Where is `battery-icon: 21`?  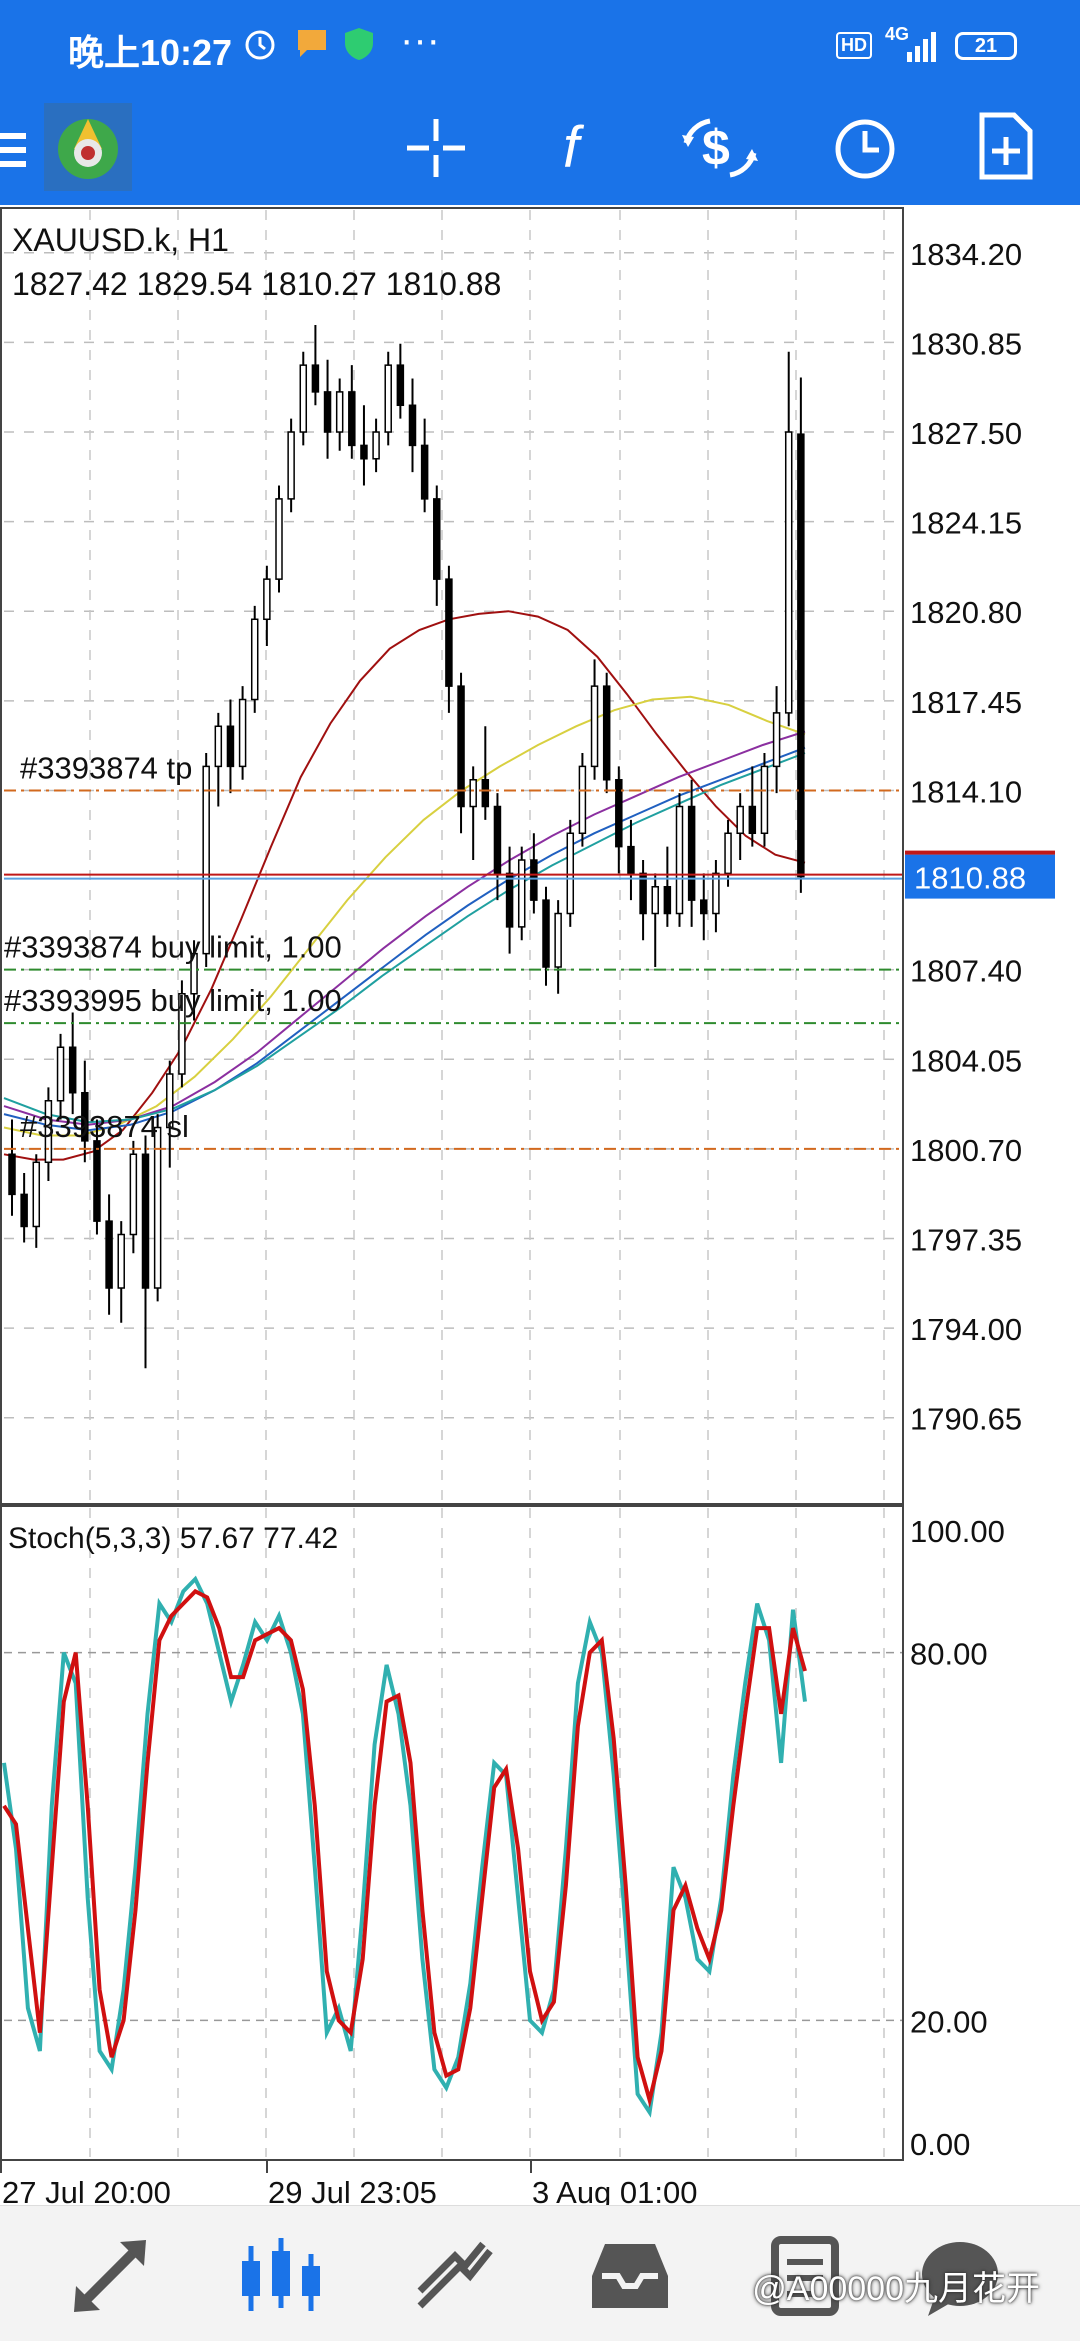
battery-icon: 21 is located at coordinates (986, 46).